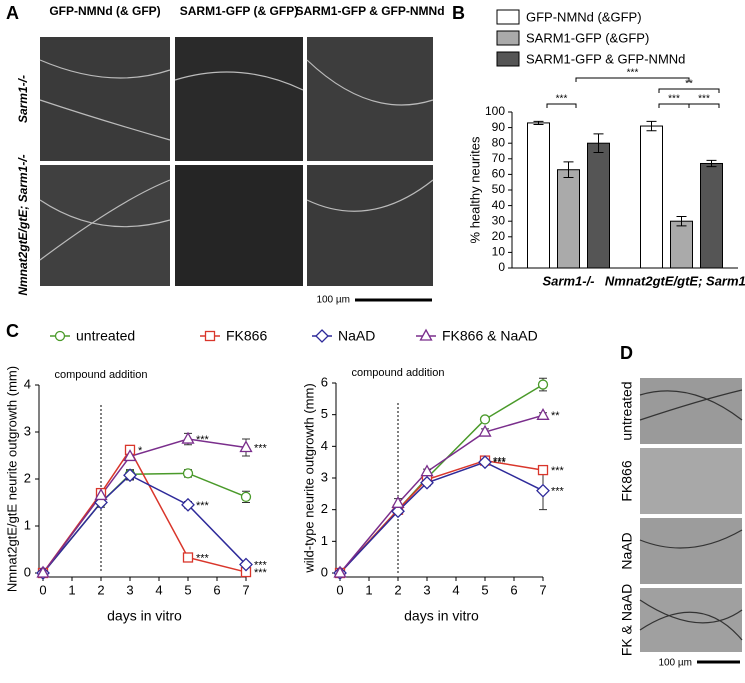 This screenshot has height=683, width=745. I want to click on y-tick-label: 60, so click(499, 174).